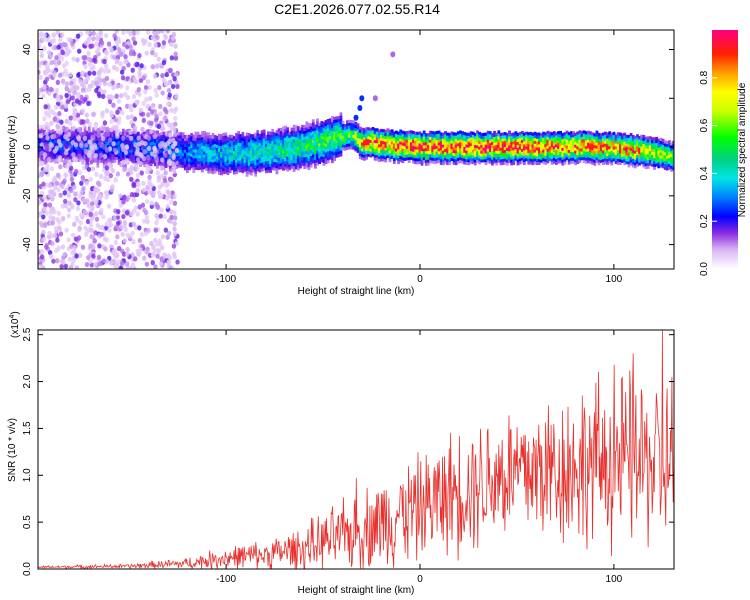  What do you see at coordinates (373, 140) in the screenshot?
I see `spectrogram-cell-1969` at bounding box center [373, 140].